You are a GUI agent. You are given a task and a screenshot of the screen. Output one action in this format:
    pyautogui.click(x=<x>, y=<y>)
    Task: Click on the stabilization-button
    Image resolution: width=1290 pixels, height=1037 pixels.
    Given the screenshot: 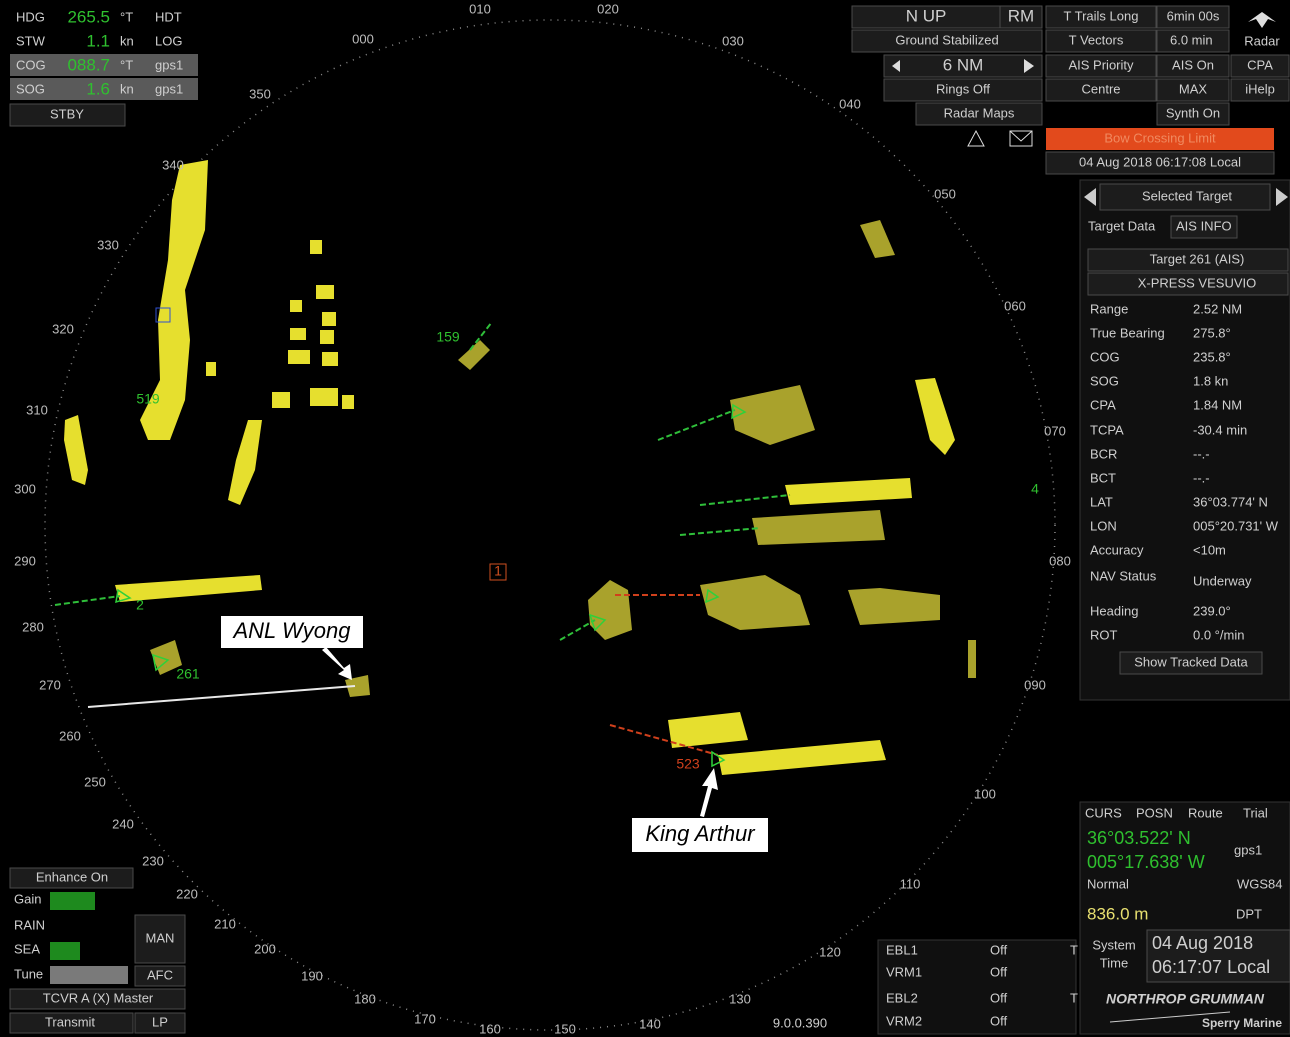 What is the action you would take?
    pyautogui.click(x=947, y=41)
    